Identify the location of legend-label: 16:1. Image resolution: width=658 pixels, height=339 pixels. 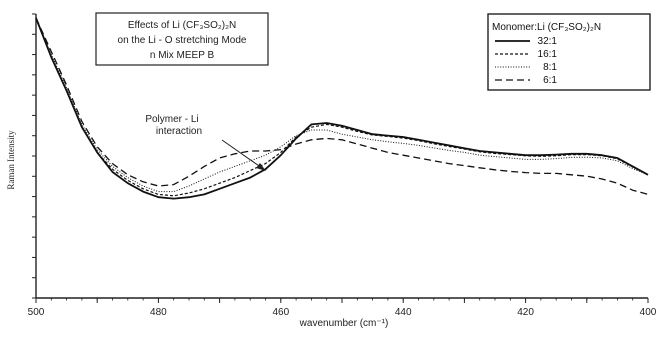
(548, 54).